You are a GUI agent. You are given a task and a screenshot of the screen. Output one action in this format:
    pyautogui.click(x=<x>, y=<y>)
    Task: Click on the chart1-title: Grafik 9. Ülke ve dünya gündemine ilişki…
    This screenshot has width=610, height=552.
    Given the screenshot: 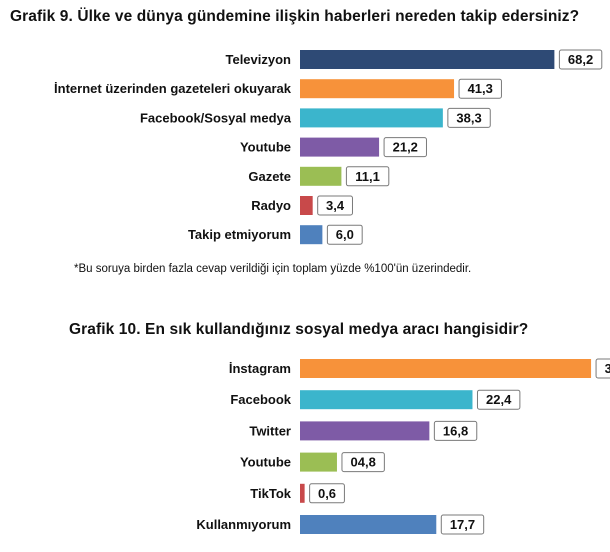 What is the action you would take?
    pyautogui.click(x=295, y=16)
    